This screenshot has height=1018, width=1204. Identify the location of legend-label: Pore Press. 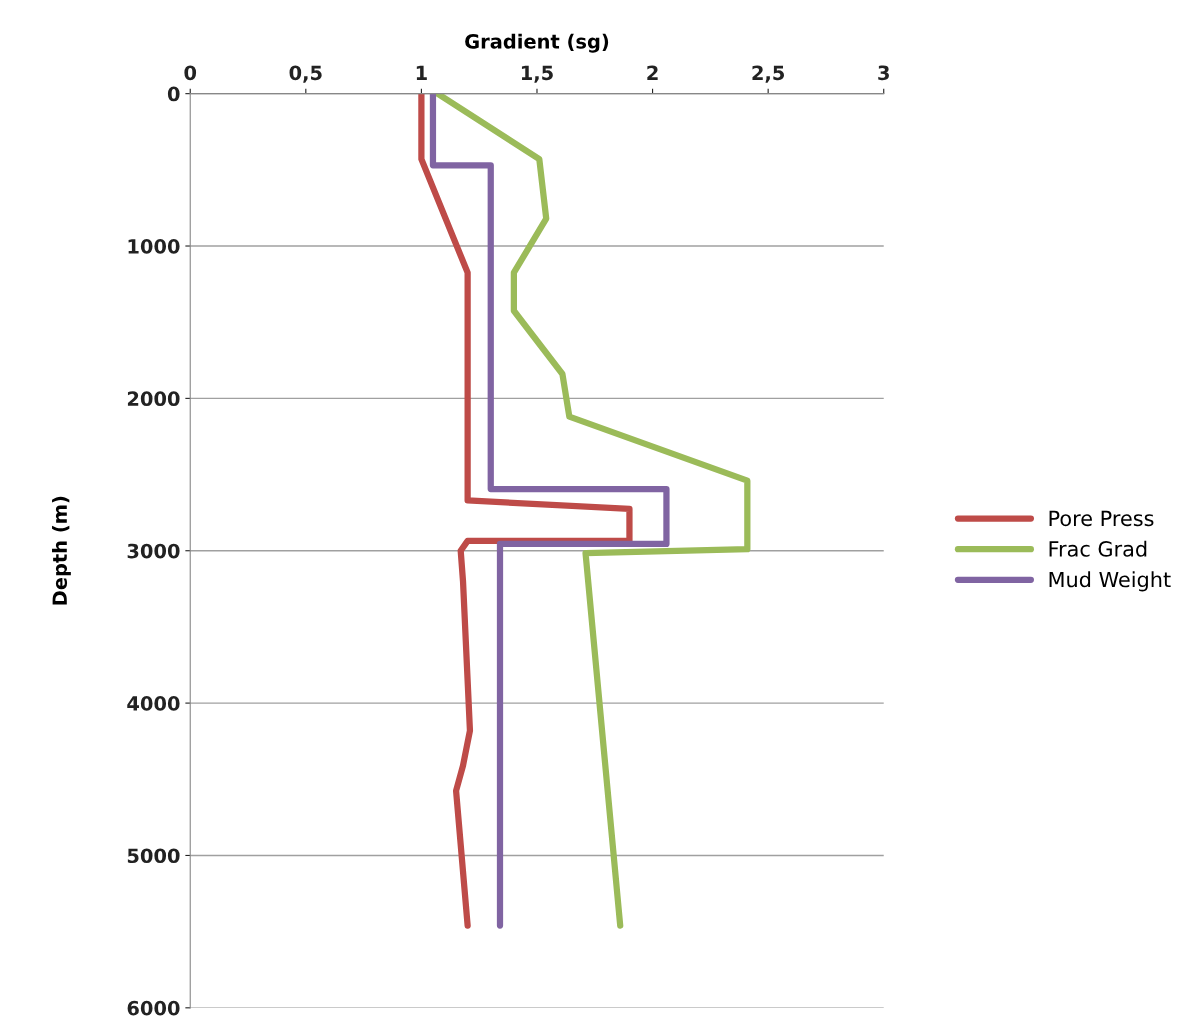
(1101, 518).